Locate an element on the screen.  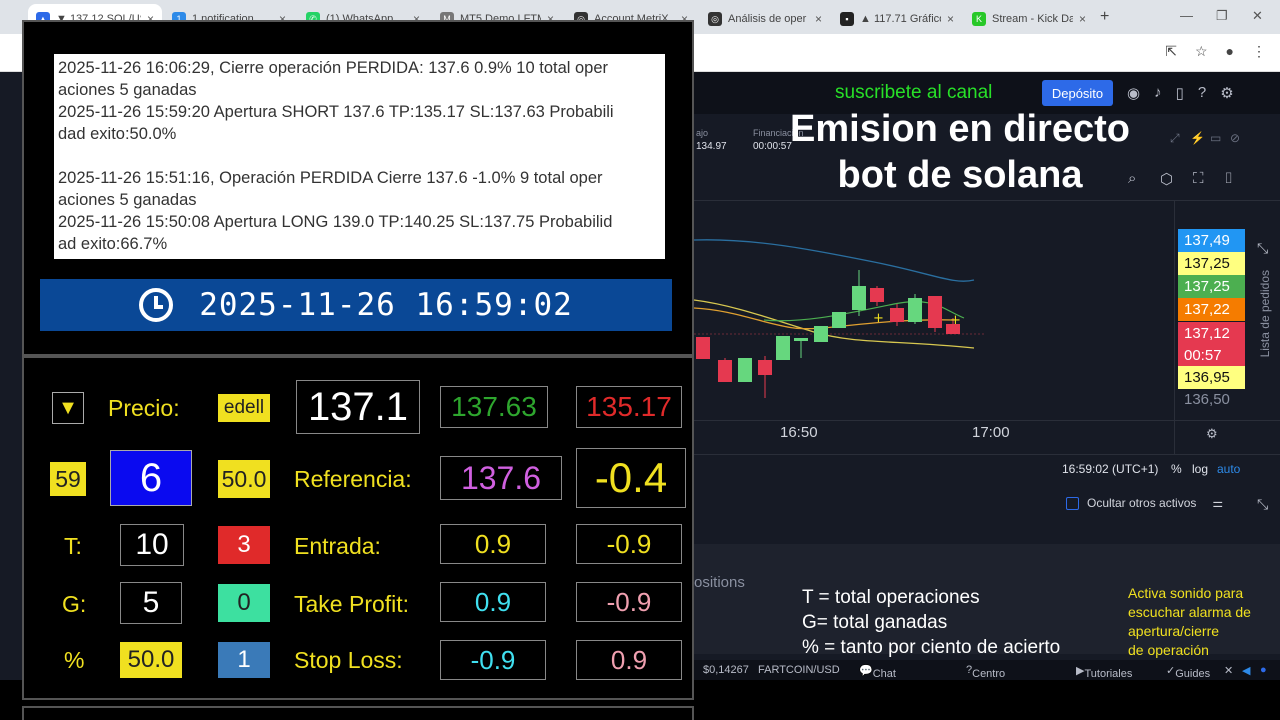
signal-marker: + is located at coordinates (878, 318).